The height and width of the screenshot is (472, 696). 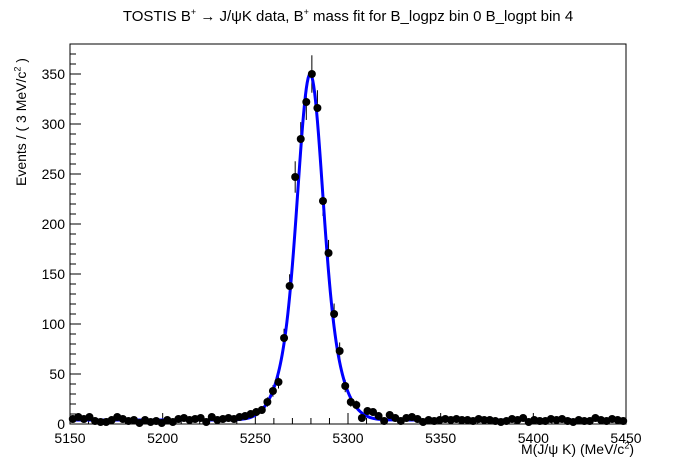 I want to click on y-tick-label: 250, so click(x=54, y=174).